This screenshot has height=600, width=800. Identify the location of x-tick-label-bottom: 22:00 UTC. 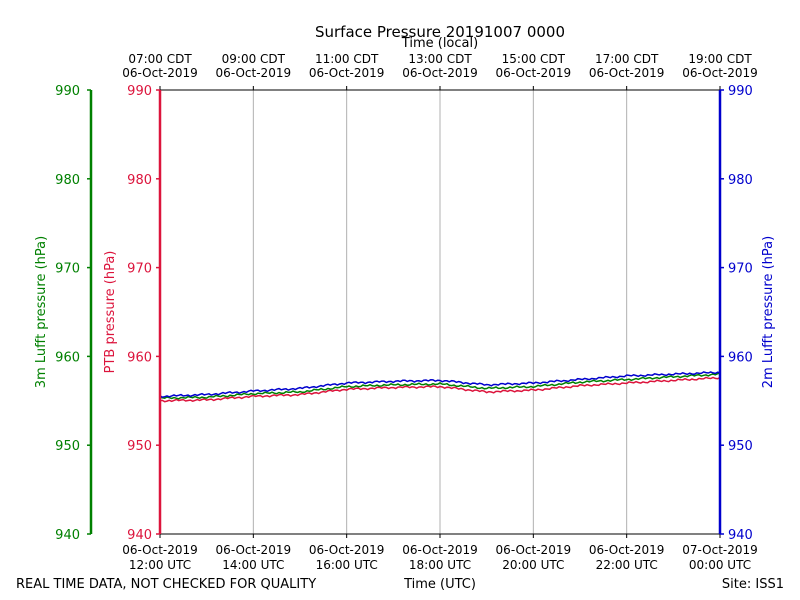
(627, 565).